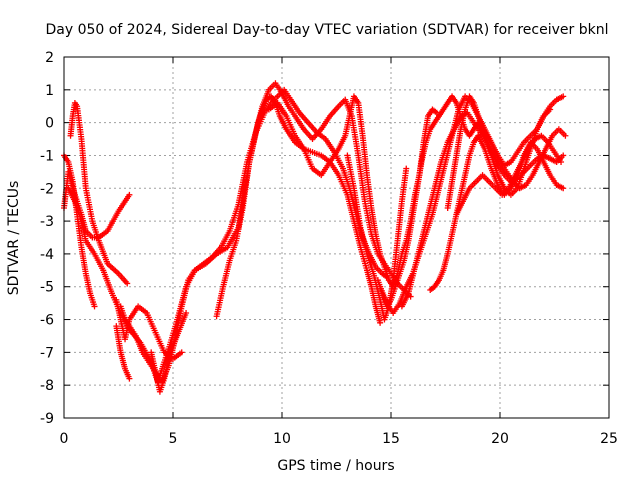  What do you see at coordinates (49, 58) in the screenshot?
I see `y-tick-label: 2` at bounding box center [49, 58].